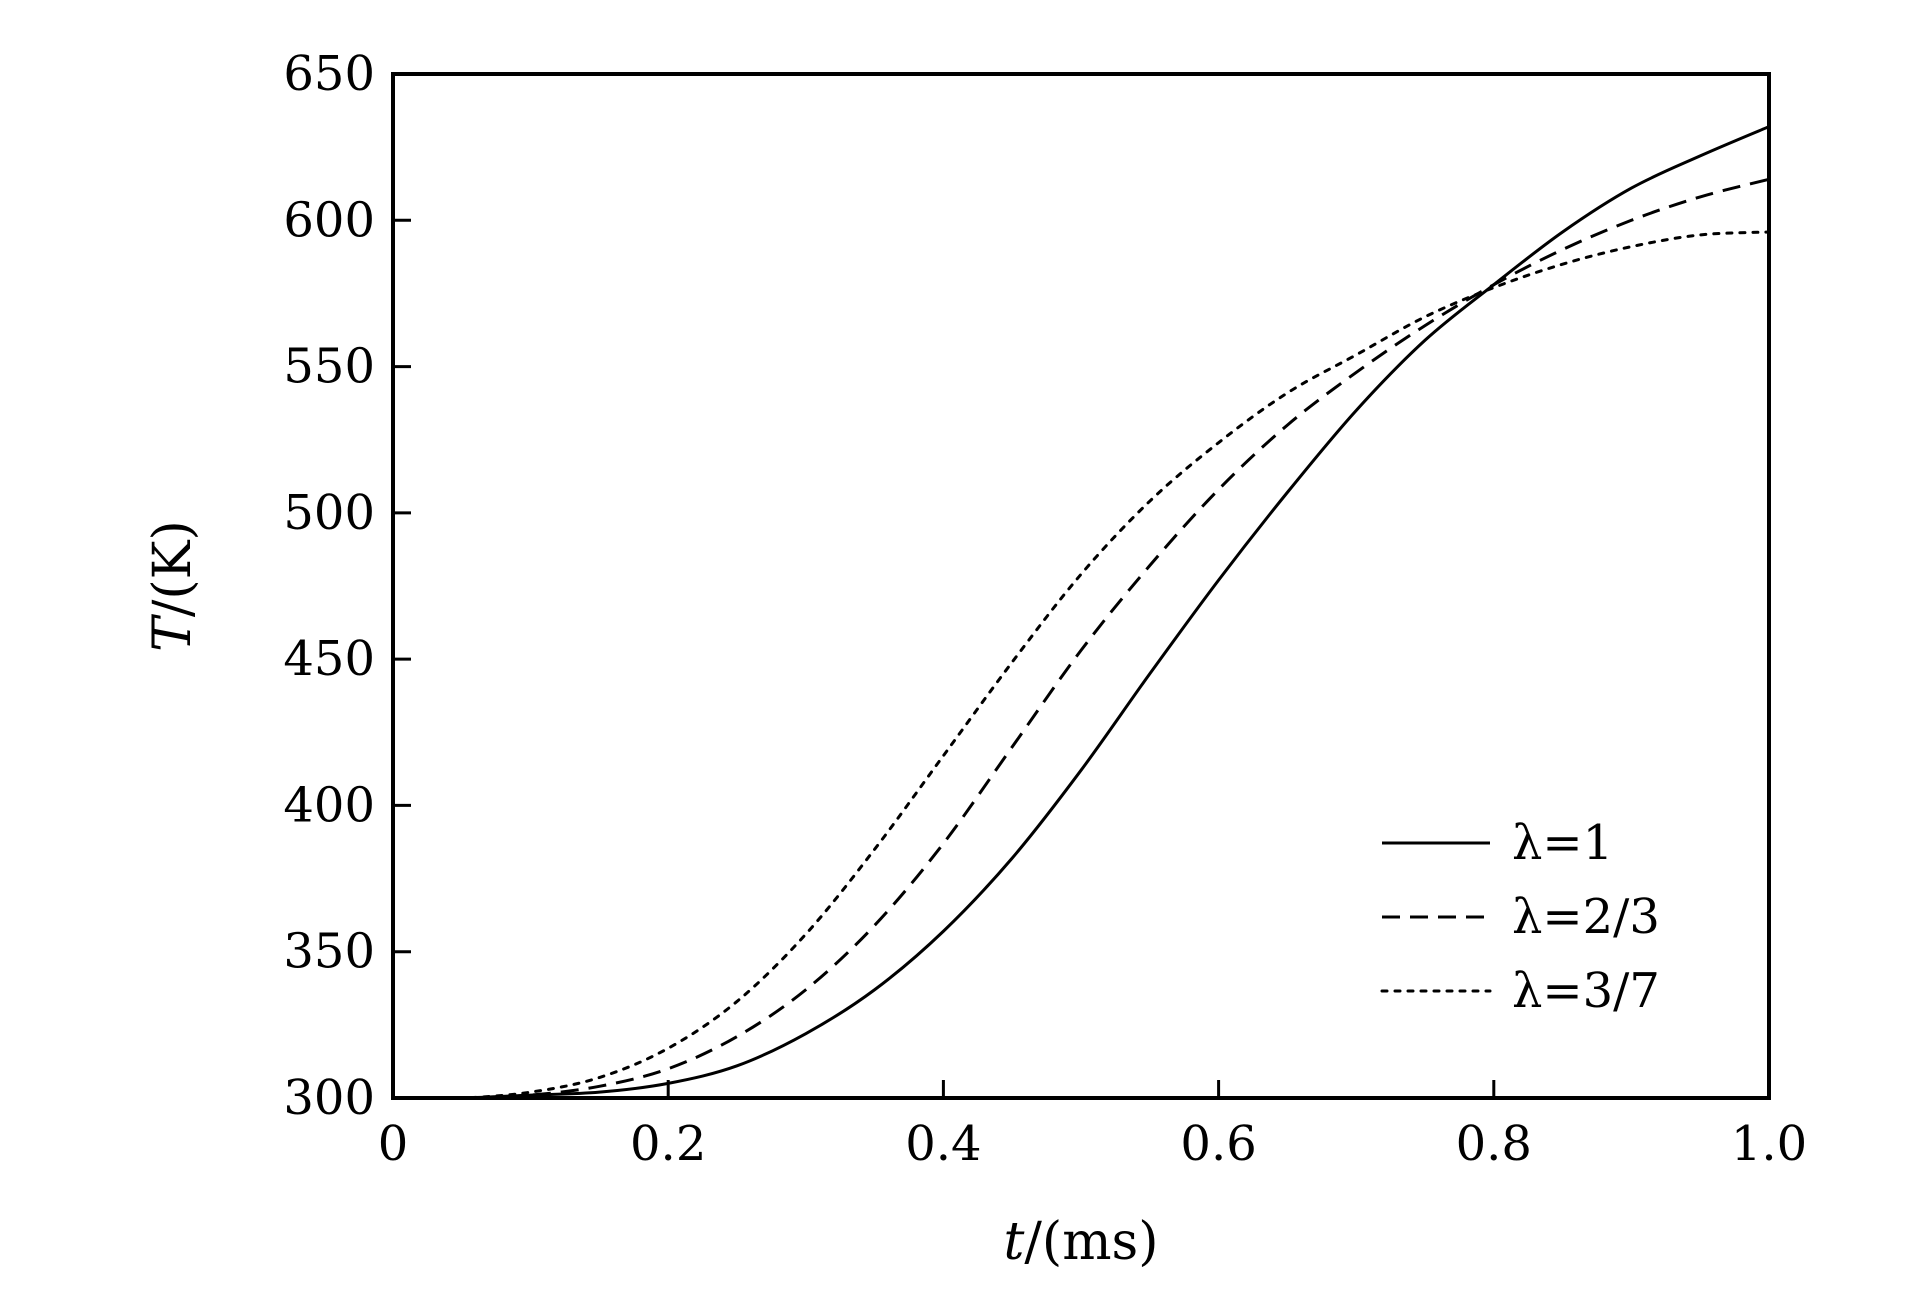  Describe the element at coordinates (1218, 1144) in the screenshot. I see `x-tick-label: 0.6` at that location.